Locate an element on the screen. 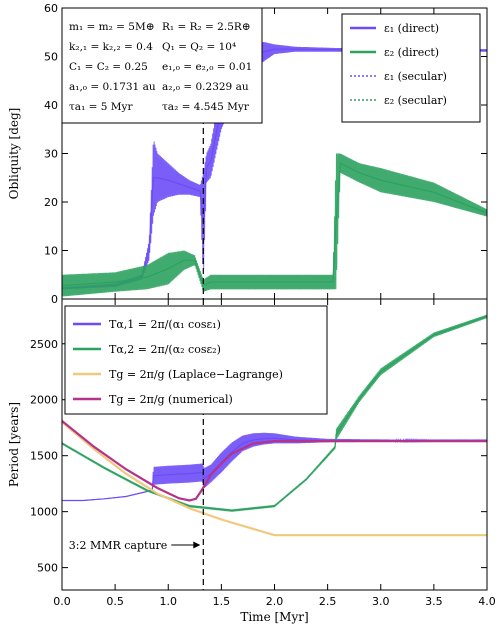 Image resolution: width=501 pixels, height=625 pixels. x-tick-label-7: 3.0 is located at coordinates (381, 601).